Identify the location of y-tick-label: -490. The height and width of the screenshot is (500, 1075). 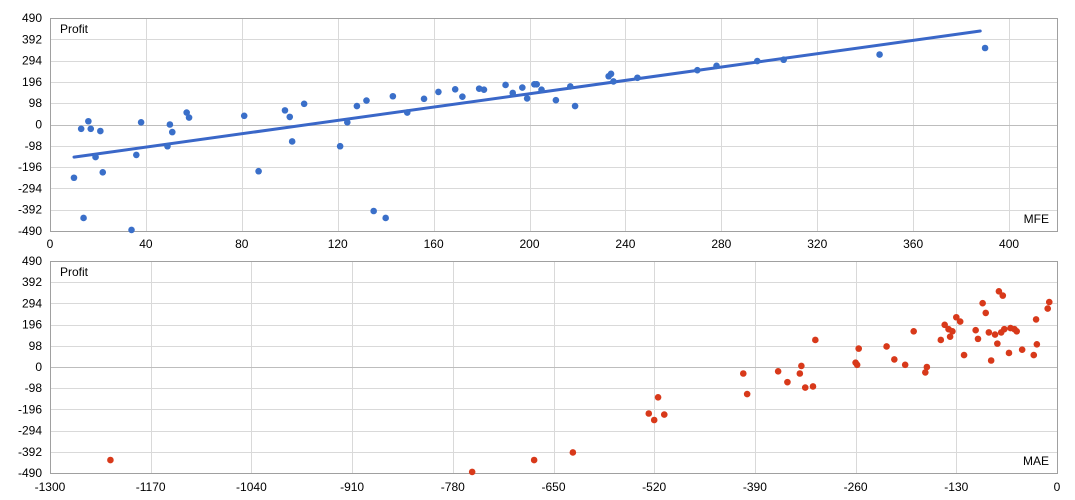
(30, 231).